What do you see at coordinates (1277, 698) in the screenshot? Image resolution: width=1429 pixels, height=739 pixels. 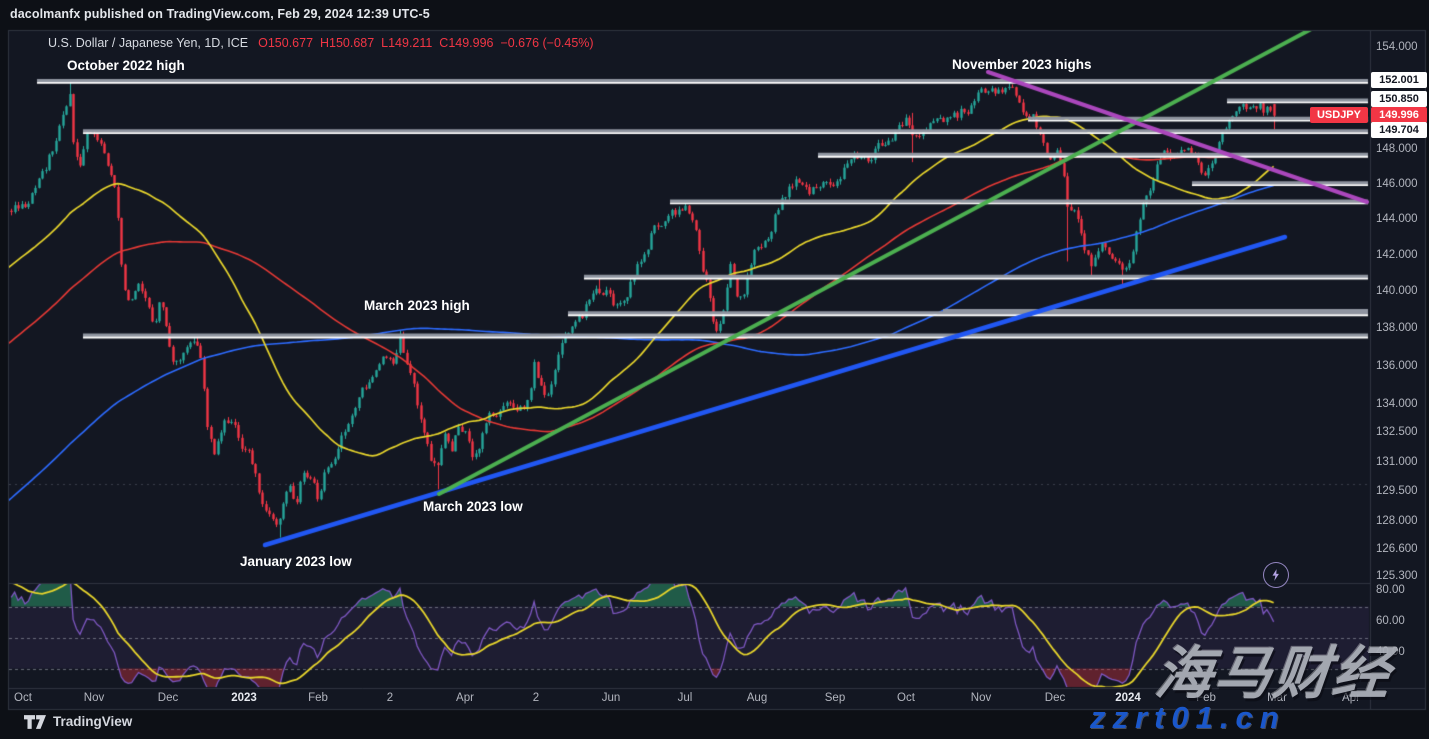 I see `time-axis-tick: Mar` at bounding box center [1277, 698].